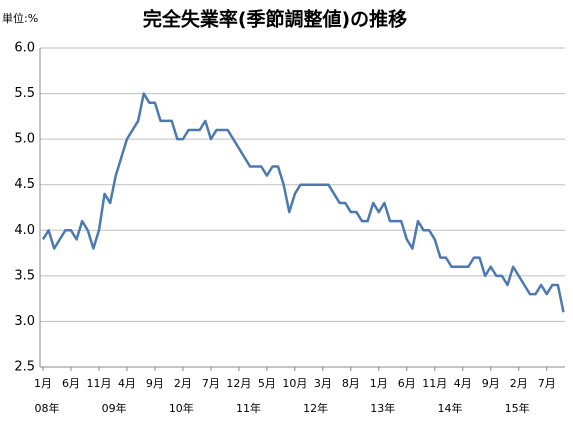 This screenshot has width=573, height=423. Describe the element at coordinates (114, 408) in the screenshot. I see `year-label: 09年` at that location.